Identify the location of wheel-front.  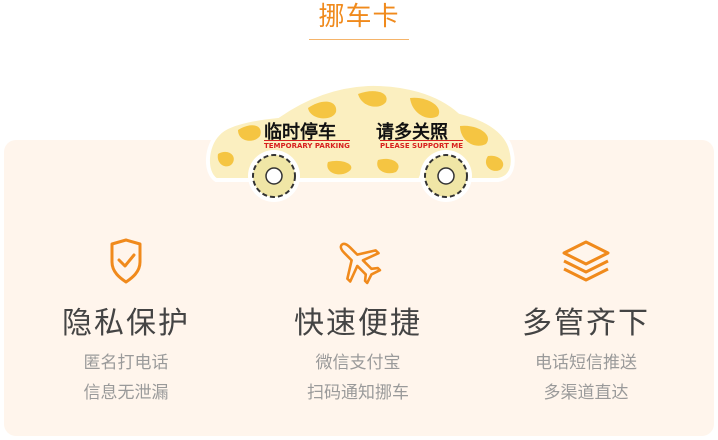
(274, 176).